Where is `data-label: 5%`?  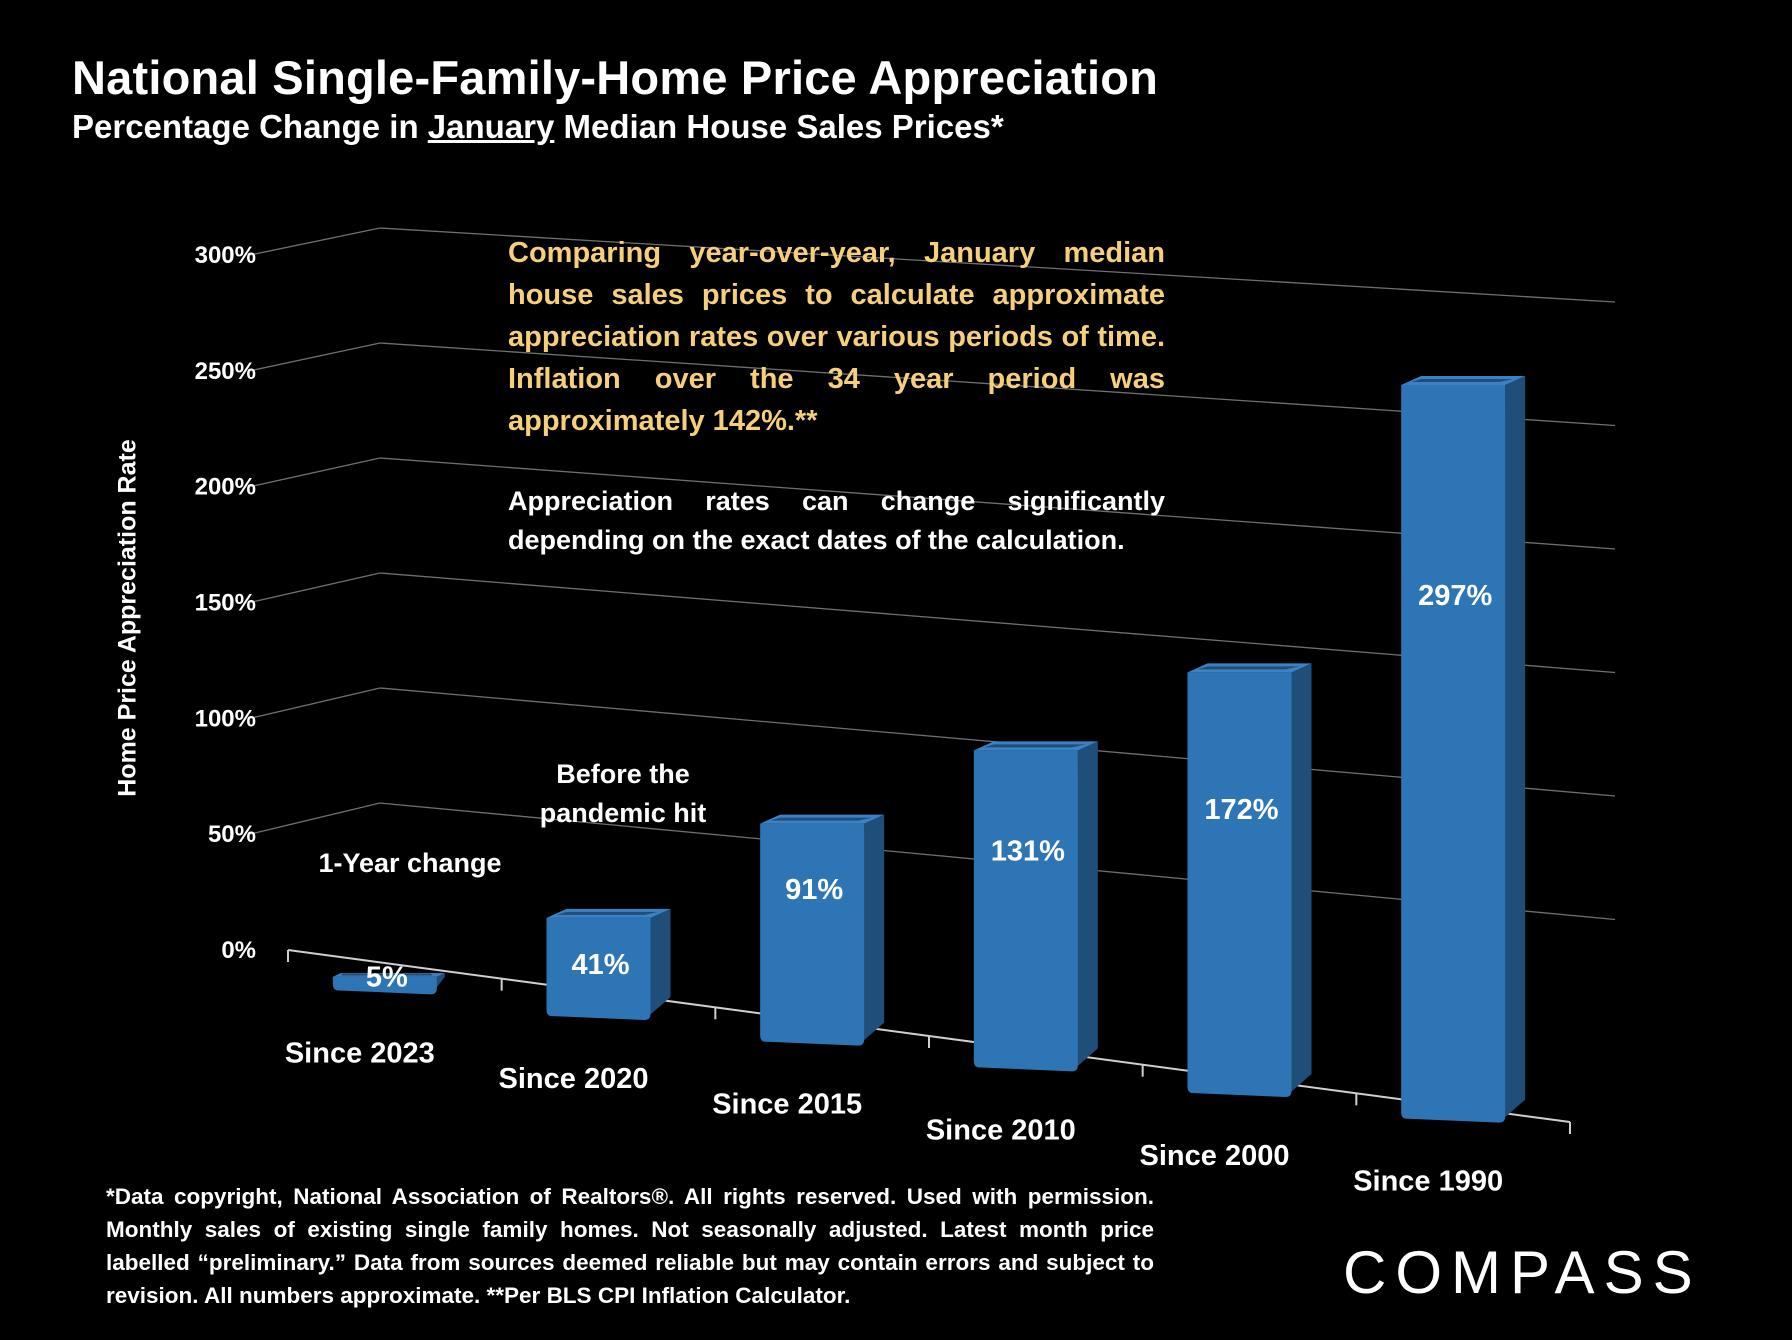 data-label: 5% is located at coordinates (387, 977).